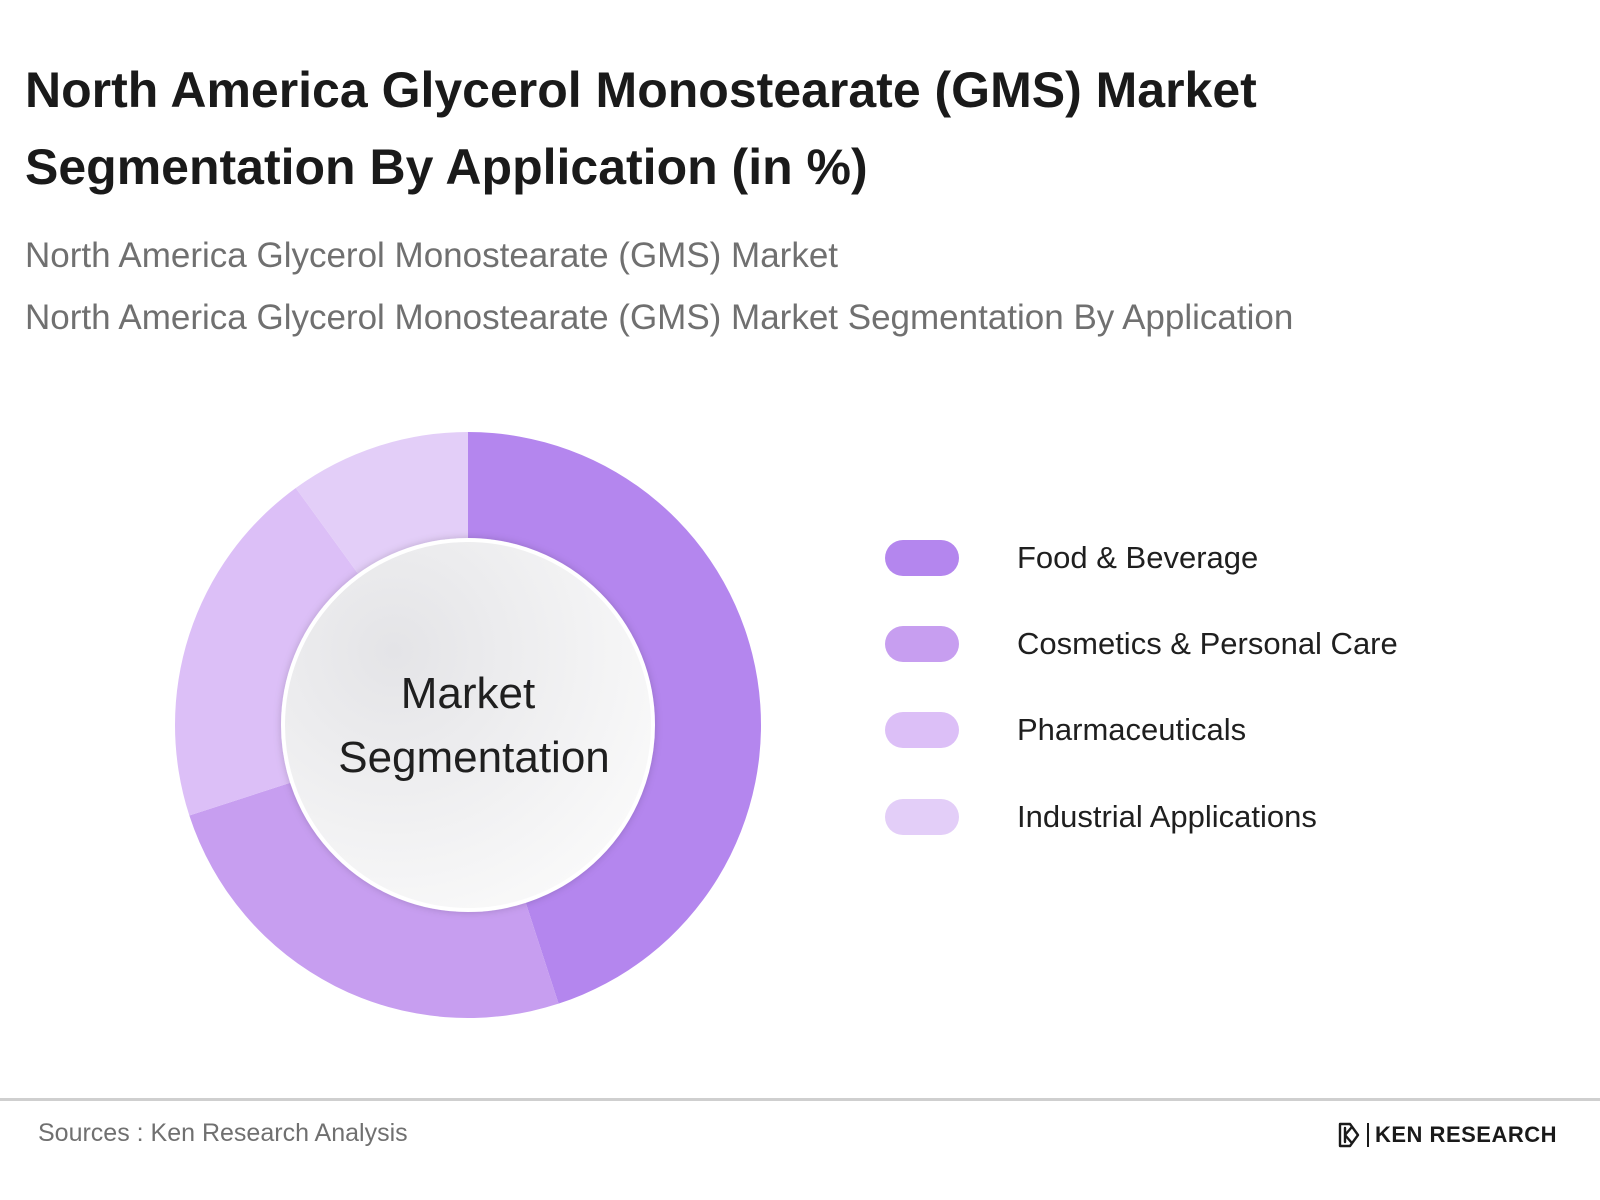 The height and width of the screenshot is (1200, 1600). I want to click on donut-slice-cosmetics-personal-care, so click(374, 899).